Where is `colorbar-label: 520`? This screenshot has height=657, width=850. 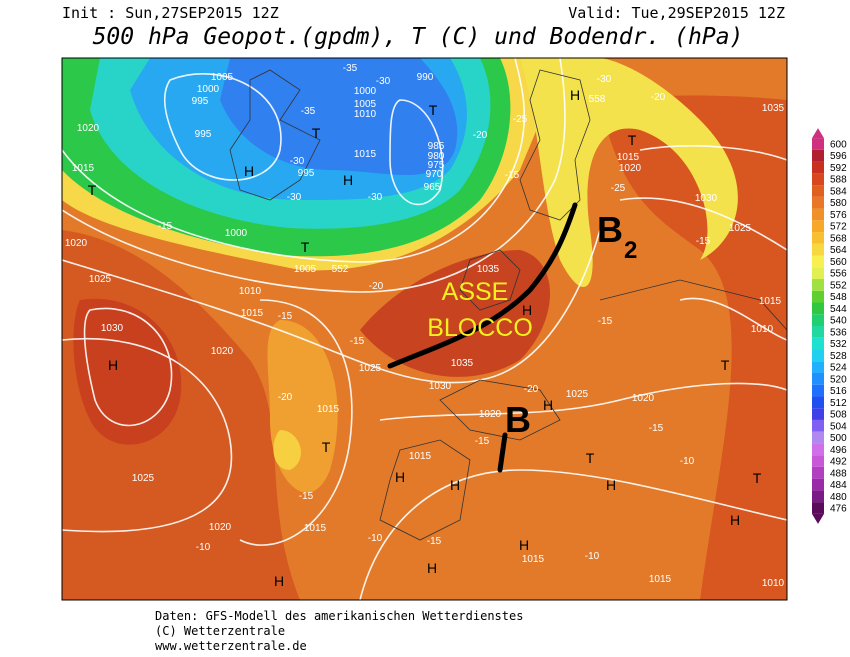 colorbar-label: 520 is located at coordinates (838, 379).